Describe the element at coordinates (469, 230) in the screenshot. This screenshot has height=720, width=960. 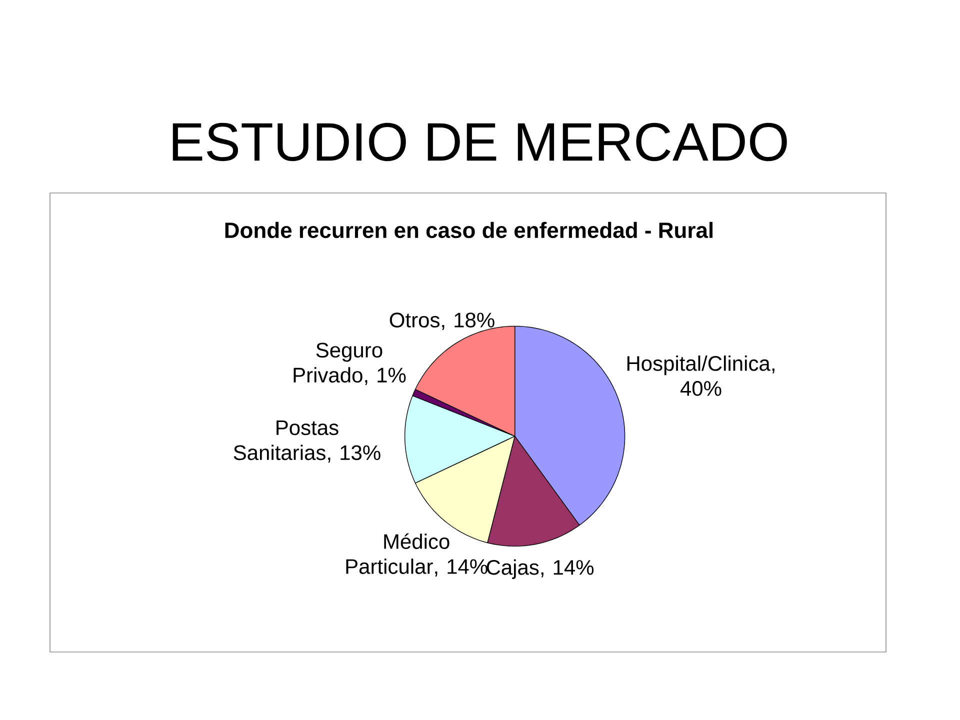
I see `chart-subtitle: Donde recurren en caso de enfermedad - Rural` at that location.